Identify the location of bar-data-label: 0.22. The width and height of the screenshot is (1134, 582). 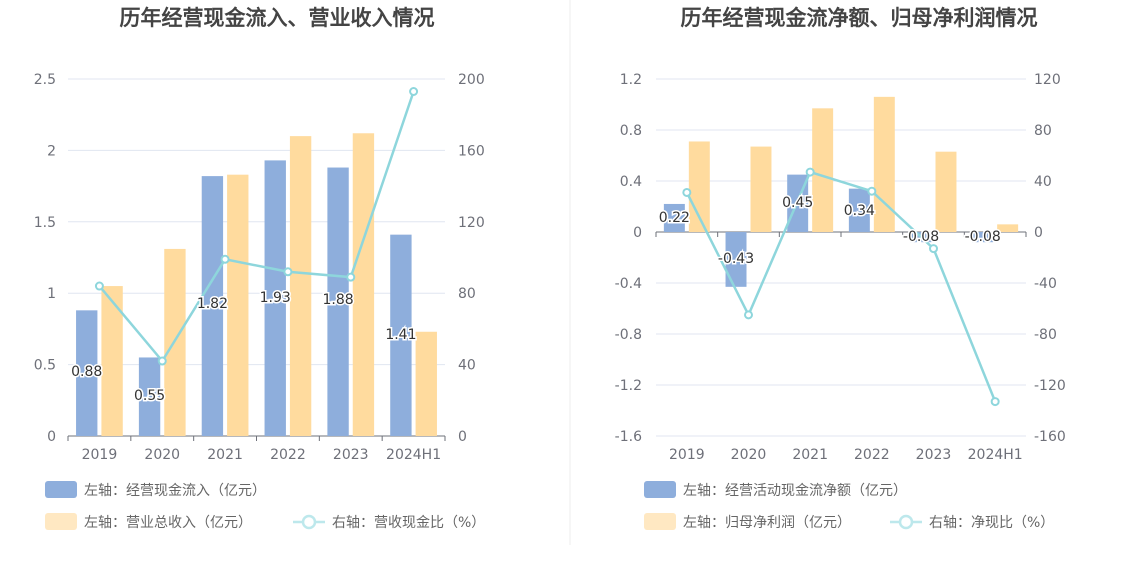
(674, 218).